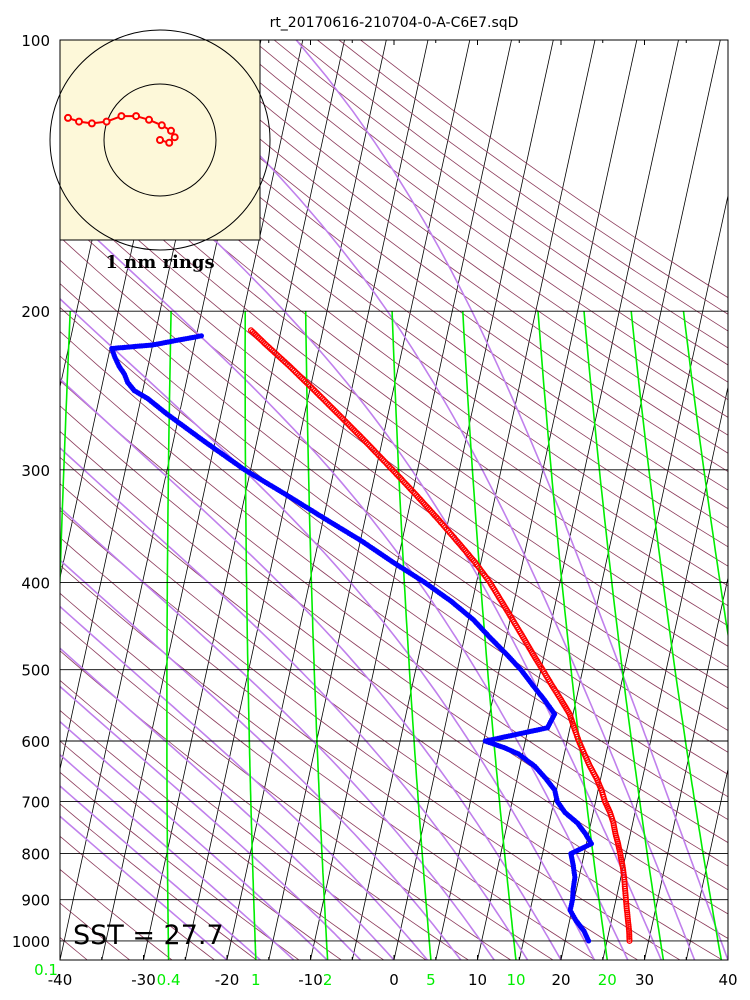  I want to click on pressure-tick-label: 200, so click(35, 312).